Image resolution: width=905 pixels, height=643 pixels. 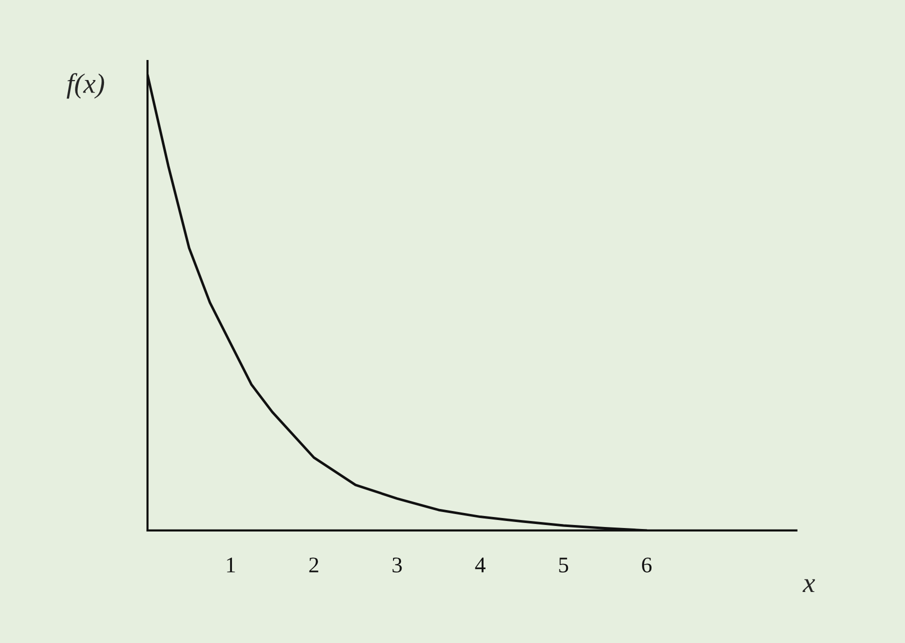 I want to click on x-tick-label: 5, so click(x=563, y=565).